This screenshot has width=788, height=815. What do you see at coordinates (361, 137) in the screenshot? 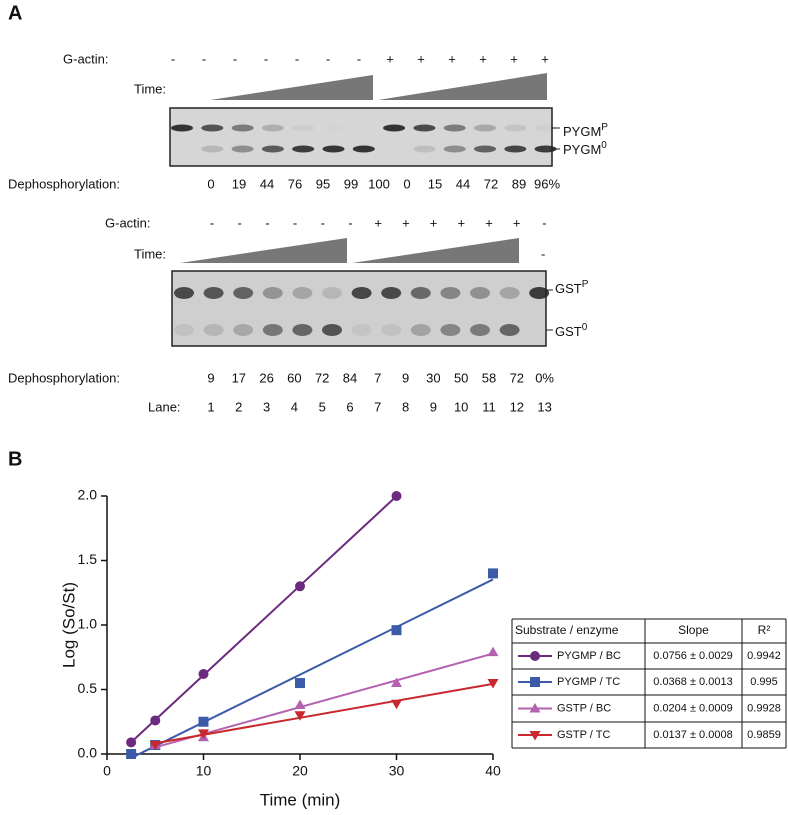
I see `gel-image` at bounding box center [361, 137].